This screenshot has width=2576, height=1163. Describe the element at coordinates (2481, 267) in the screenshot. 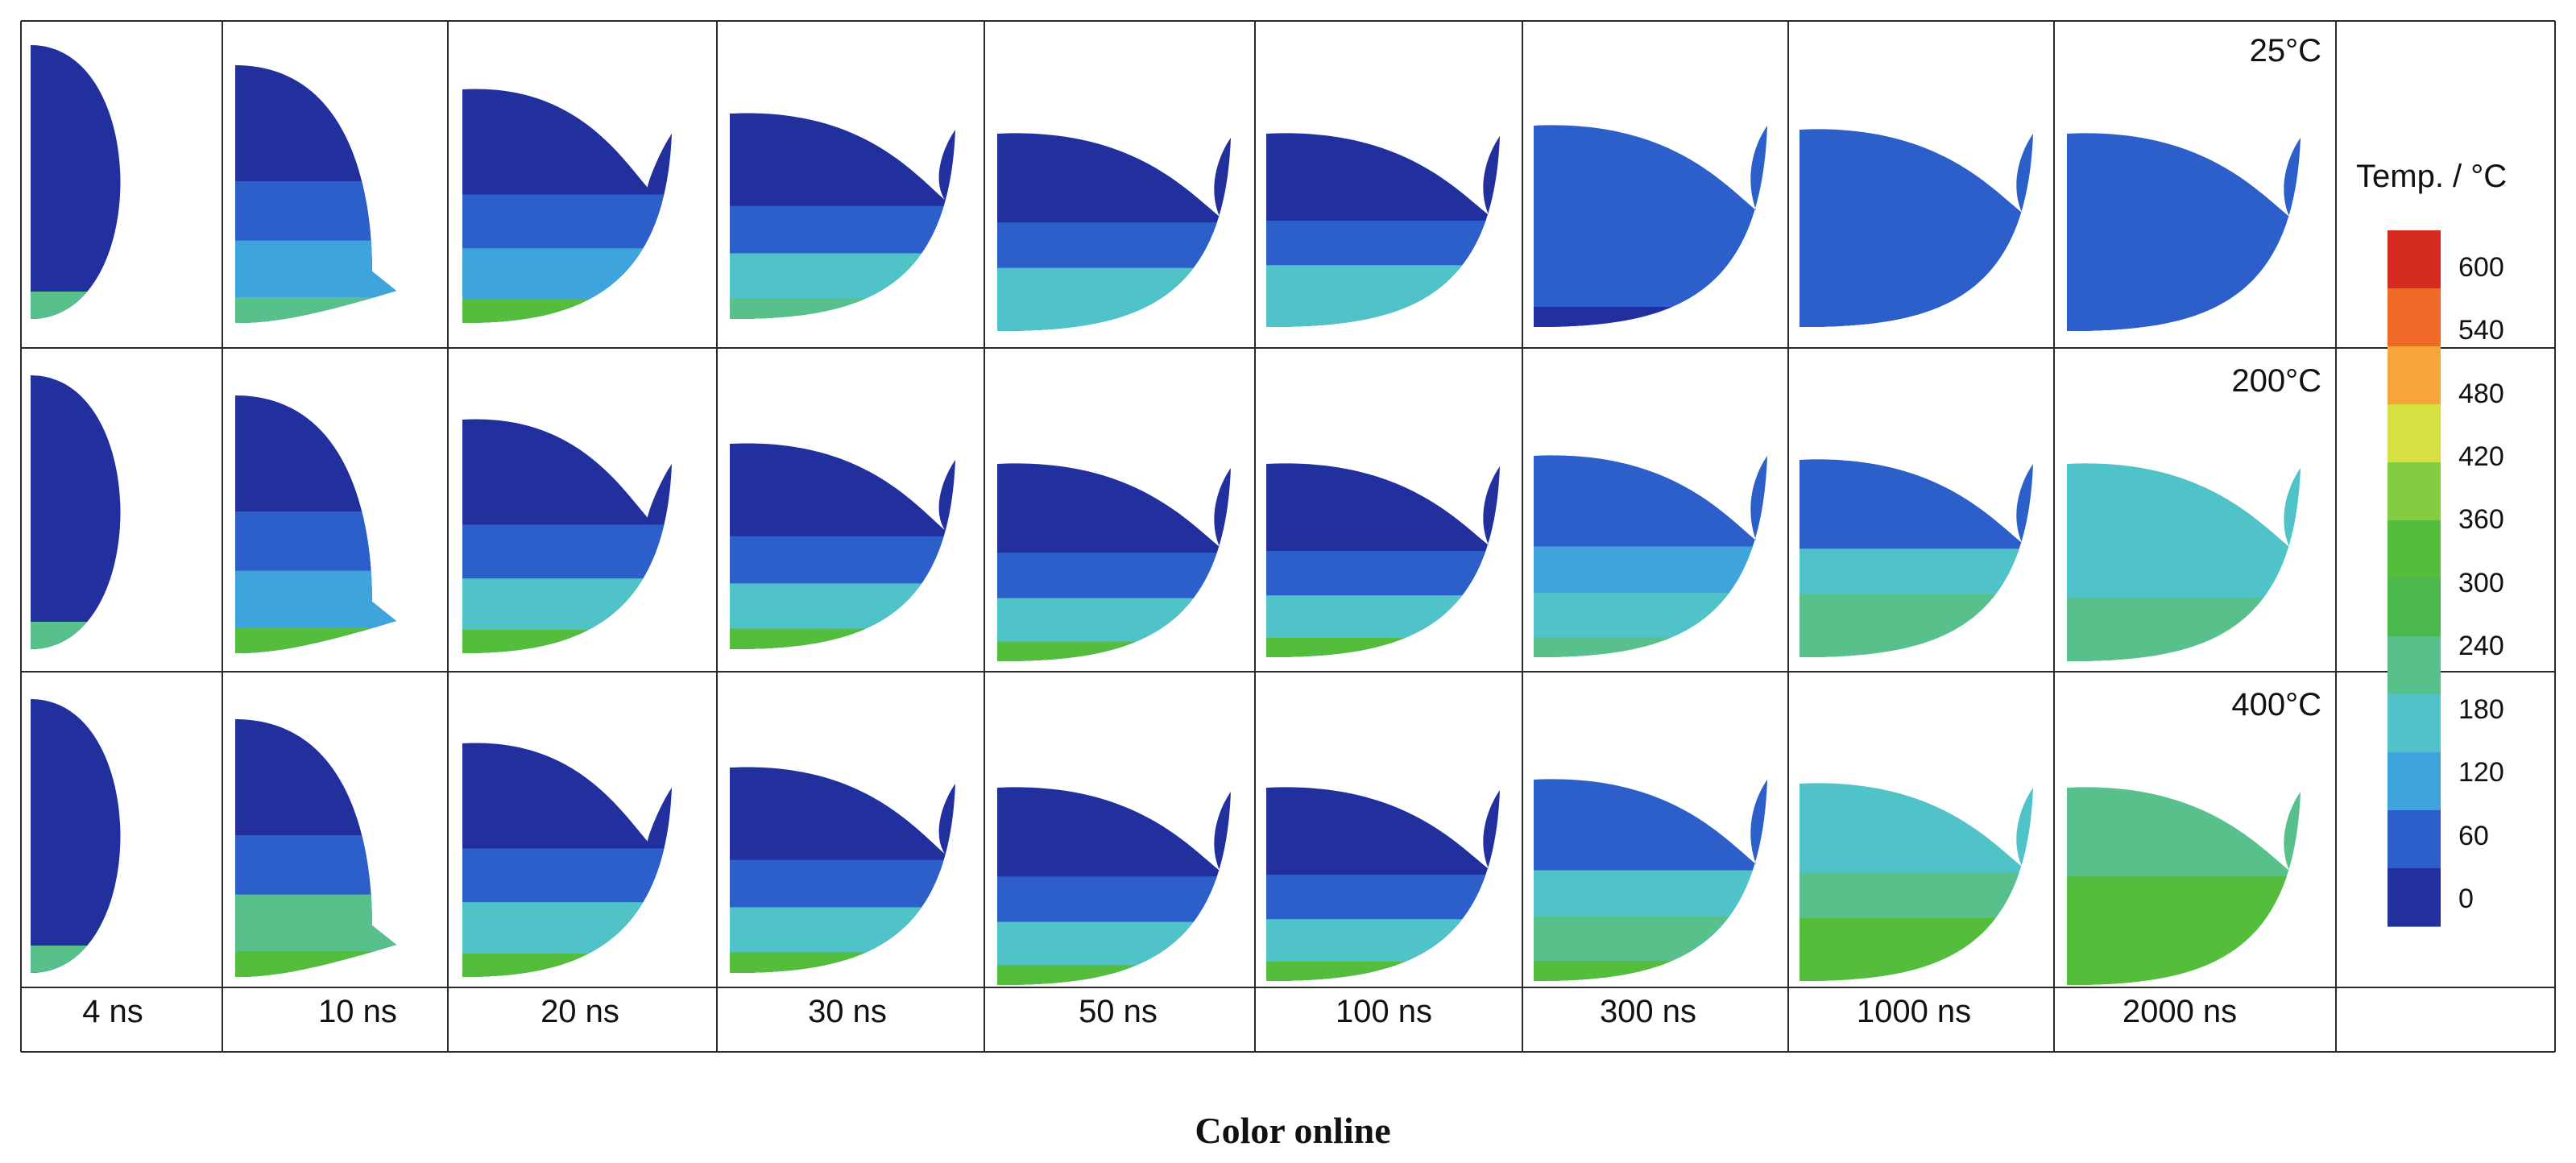

I see `colorbar-tick: 600` at that location.